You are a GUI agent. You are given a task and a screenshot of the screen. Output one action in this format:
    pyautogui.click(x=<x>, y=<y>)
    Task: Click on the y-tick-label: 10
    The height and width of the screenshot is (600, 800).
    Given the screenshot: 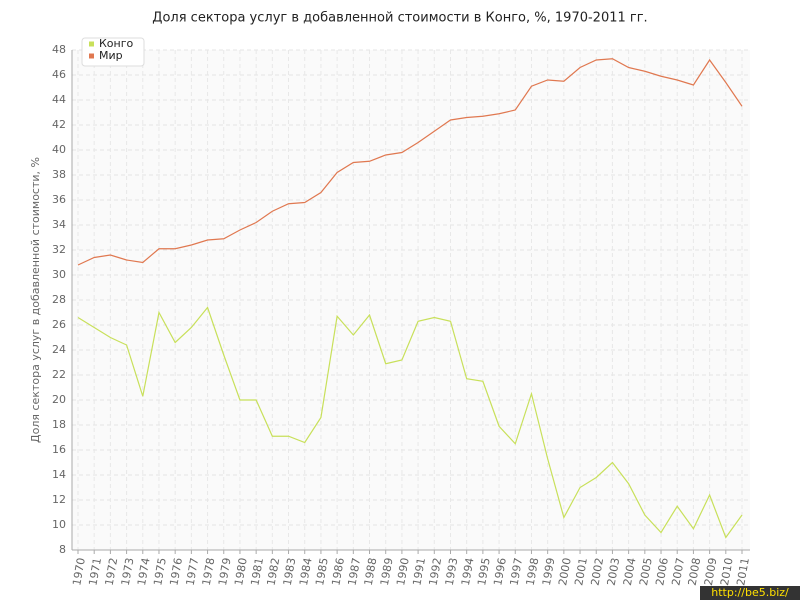 What is the action you would take?
    pyautogui.click(x=59, y=524)
    